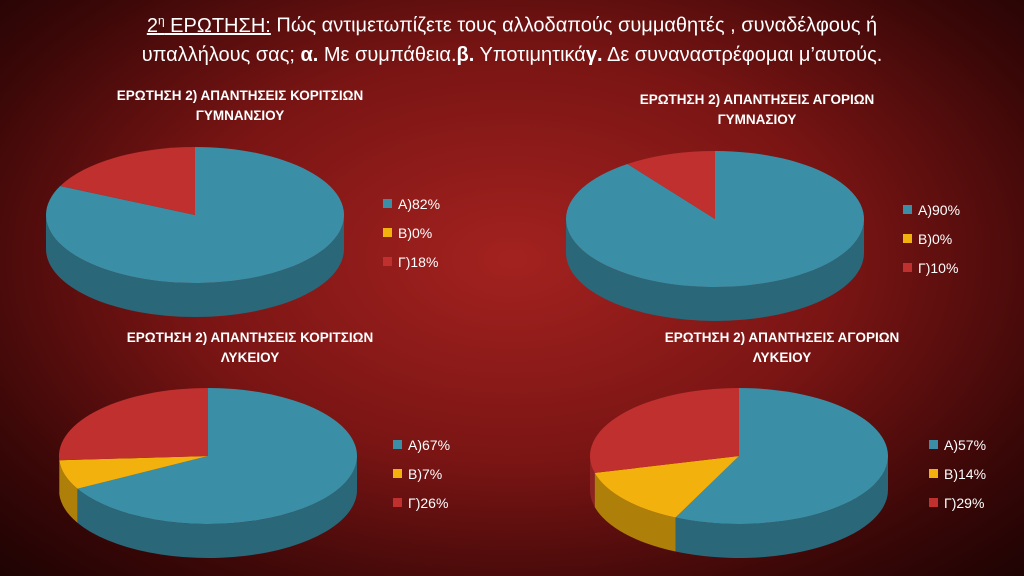 Image resolution: width=1024 pixels, height=576 pixels. What do you see at coordinates (208, 25) in the screenshot?
I see `question-number: 2η ΕΡΩΤΗΣΗ:` at bounding box center [208, 25].